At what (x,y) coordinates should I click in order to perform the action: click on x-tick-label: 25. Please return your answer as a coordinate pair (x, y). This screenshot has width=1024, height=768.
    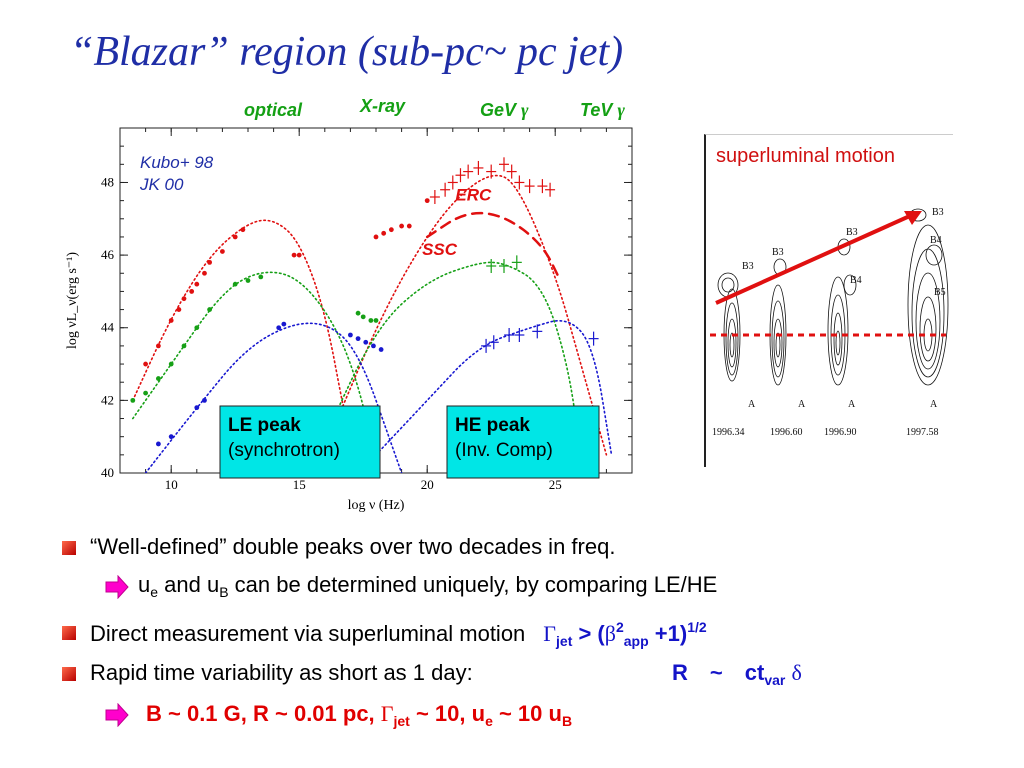
    Looking at the image, I should click on (555, 484).